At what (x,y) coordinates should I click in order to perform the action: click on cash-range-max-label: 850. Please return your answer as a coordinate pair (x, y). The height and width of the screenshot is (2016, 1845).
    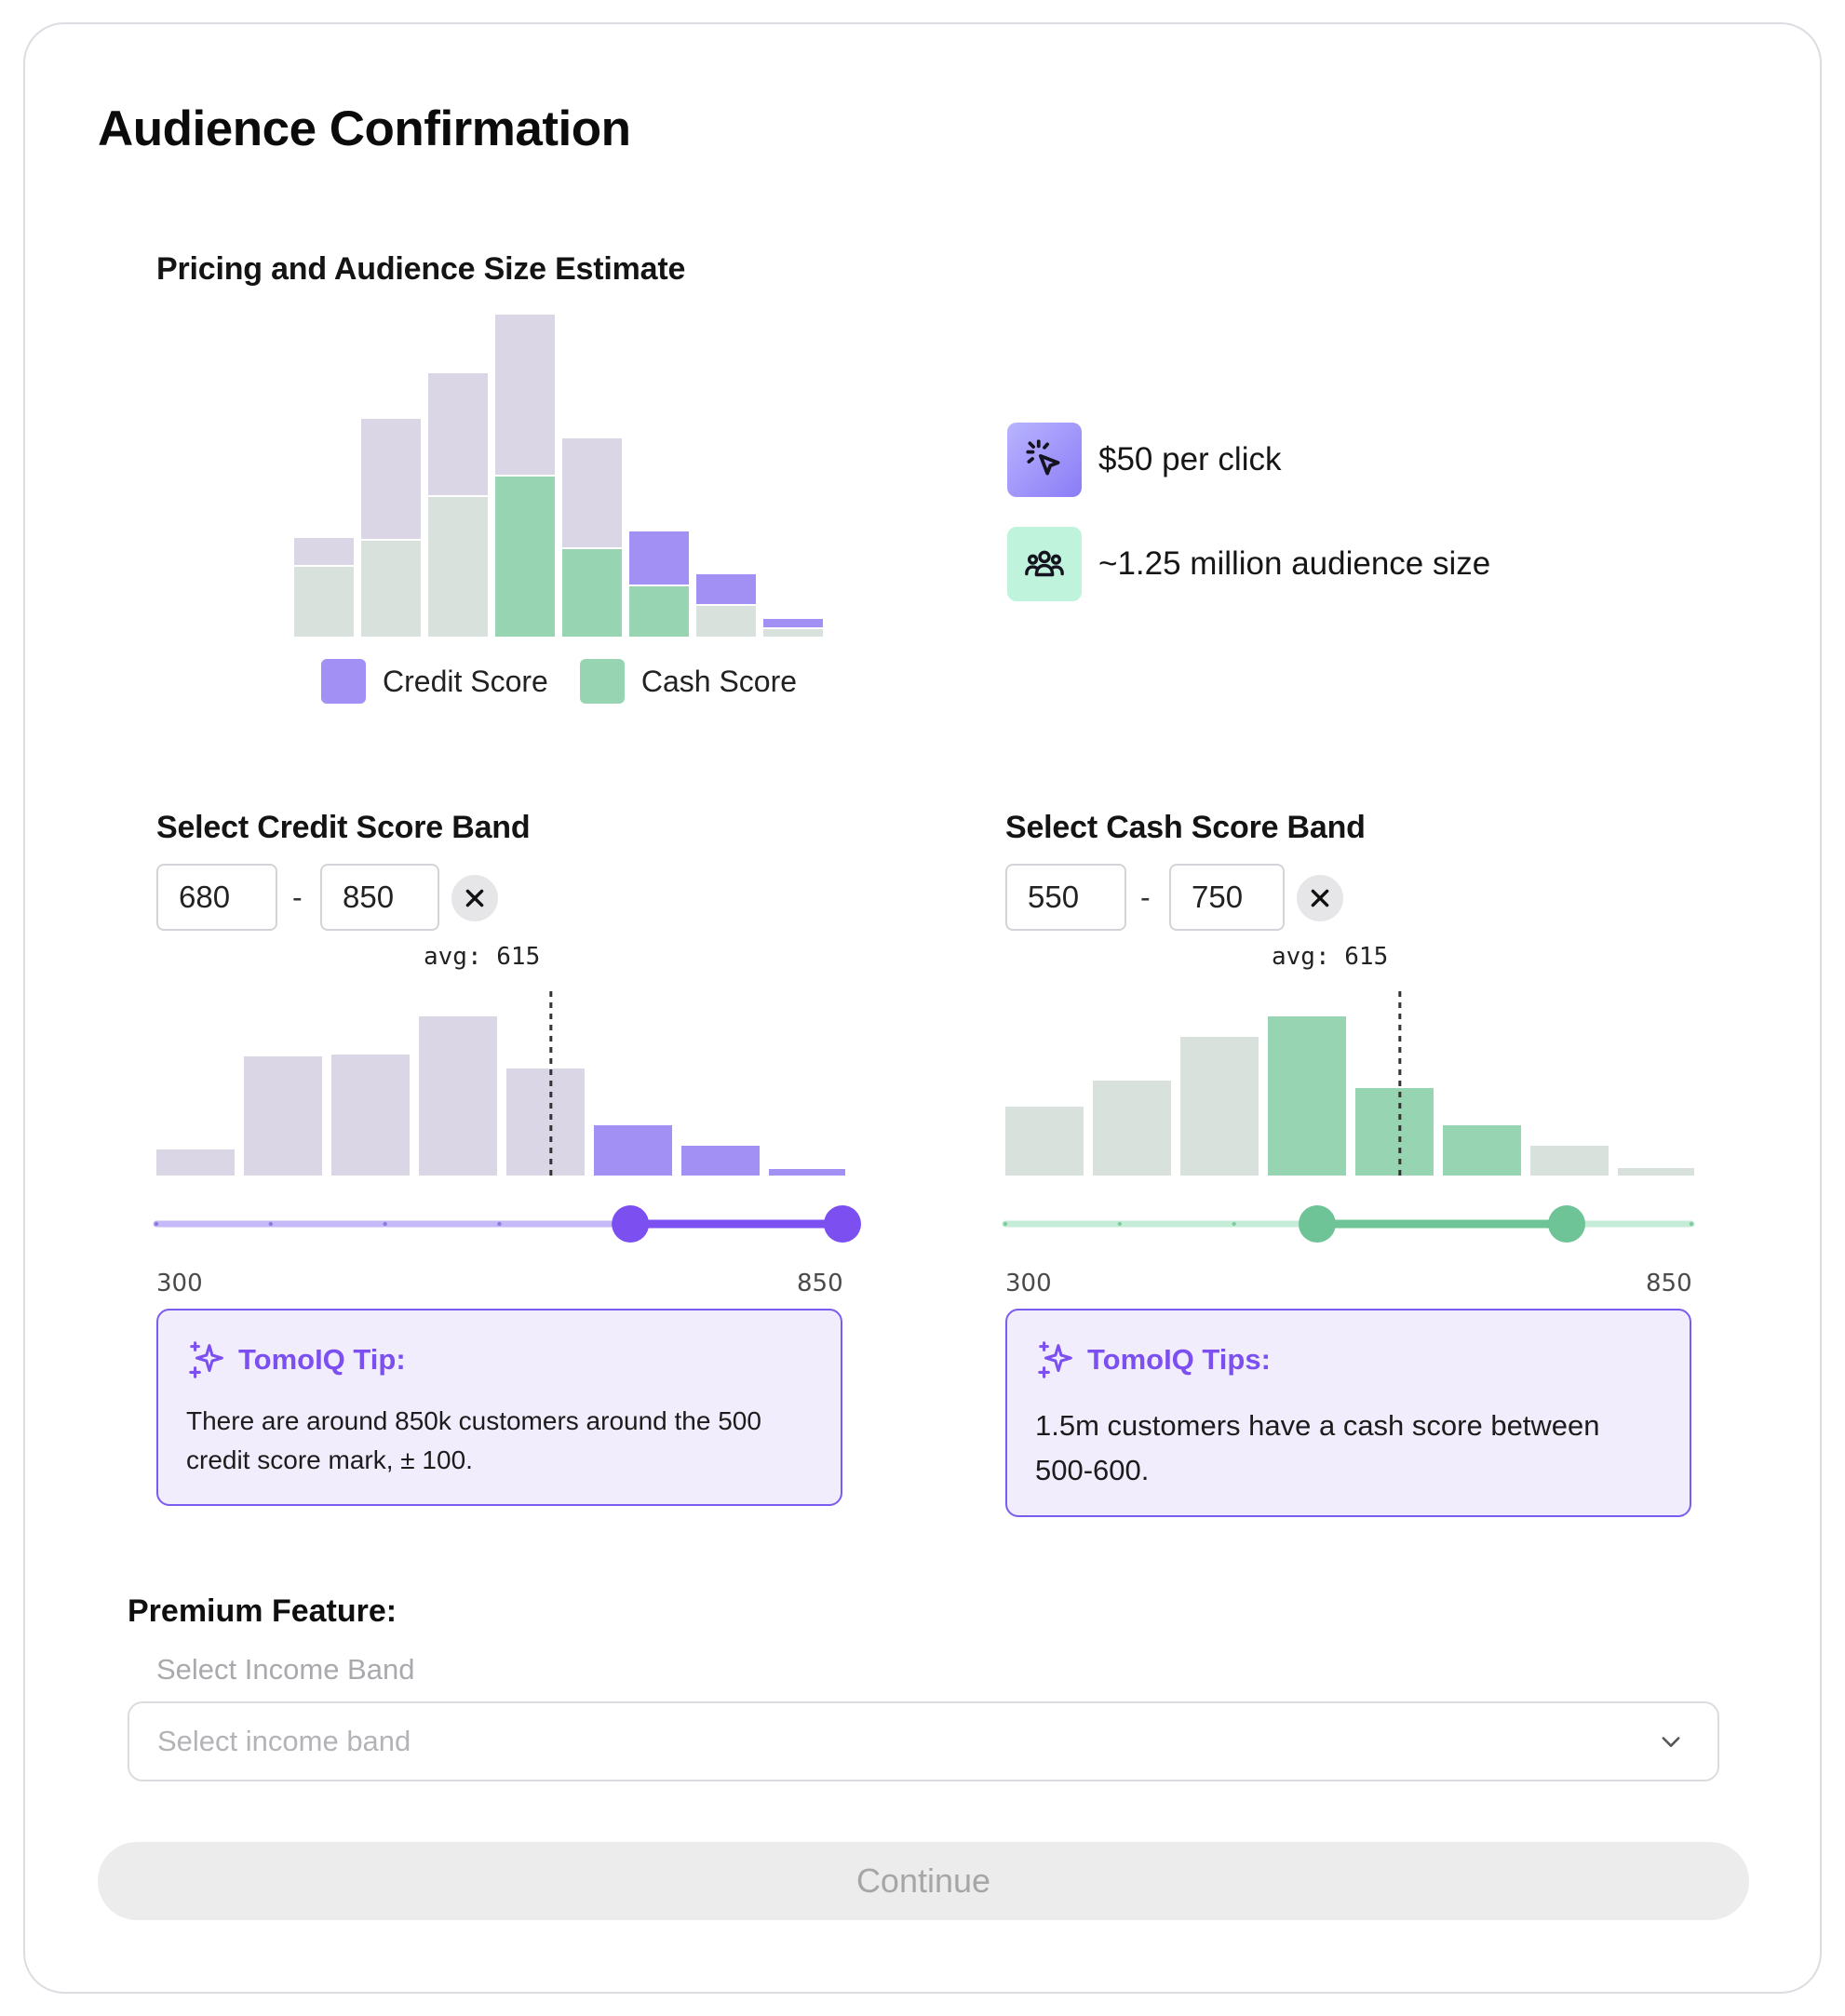
    Looking at the image, I should click on (1669, 1283).